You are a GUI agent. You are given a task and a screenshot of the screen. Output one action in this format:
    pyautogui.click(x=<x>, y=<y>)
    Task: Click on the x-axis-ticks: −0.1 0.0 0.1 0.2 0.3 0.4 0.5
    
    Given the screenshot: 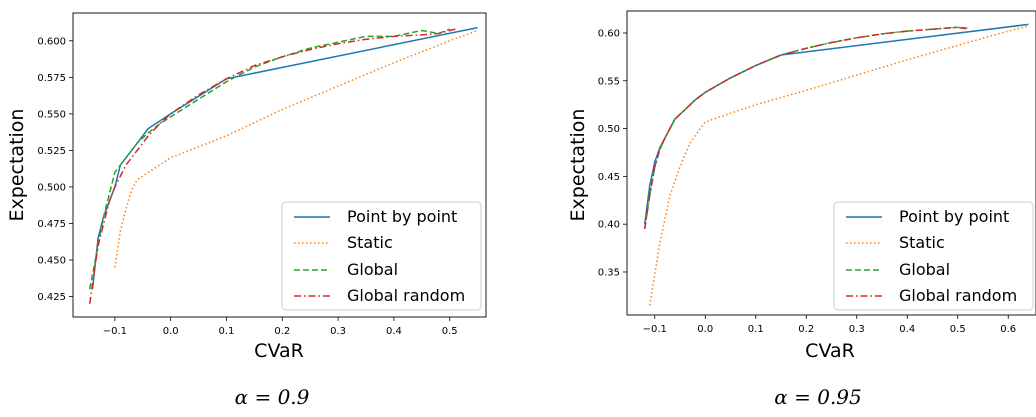 What is the action you would take?
    pyautogui.click(x=280, y=327)
    